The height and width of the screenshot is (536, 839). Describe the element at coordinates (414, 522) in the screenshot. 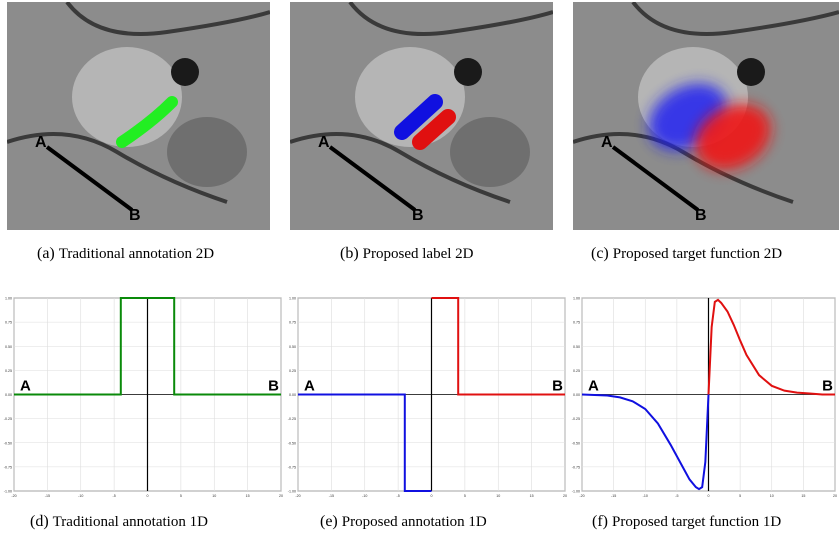

I see `caption-text: Proposed annotation 1D` at that location.